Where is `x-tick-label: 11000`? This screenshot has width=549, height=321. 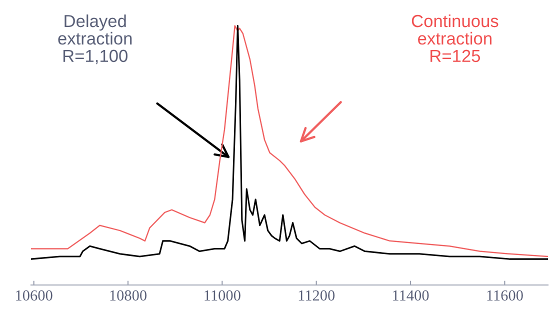
x-tick-label: 11000 is located at coordinates (222, 295).